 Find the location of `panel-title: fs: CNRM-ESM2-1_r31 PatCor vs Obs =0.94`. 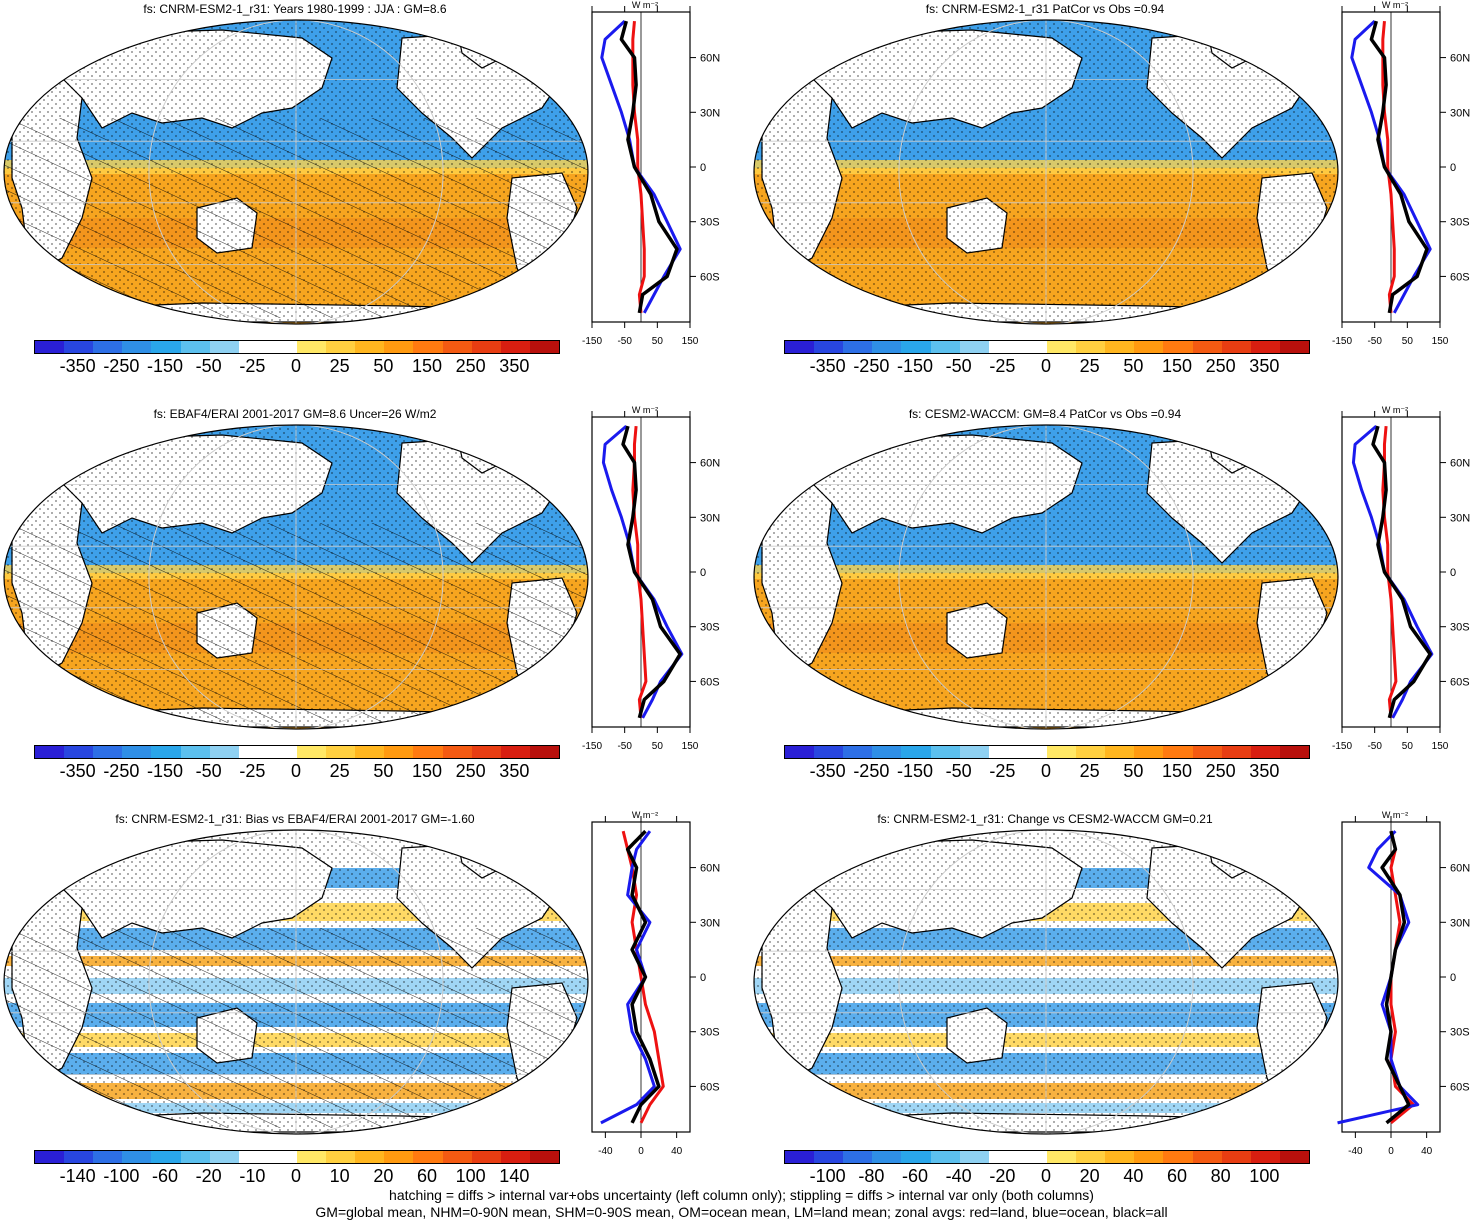

panel-title: fs: CNRM-ESM2-1_r31 PatCor vs Obs =0.94 is located at coordinates (1045, 9).